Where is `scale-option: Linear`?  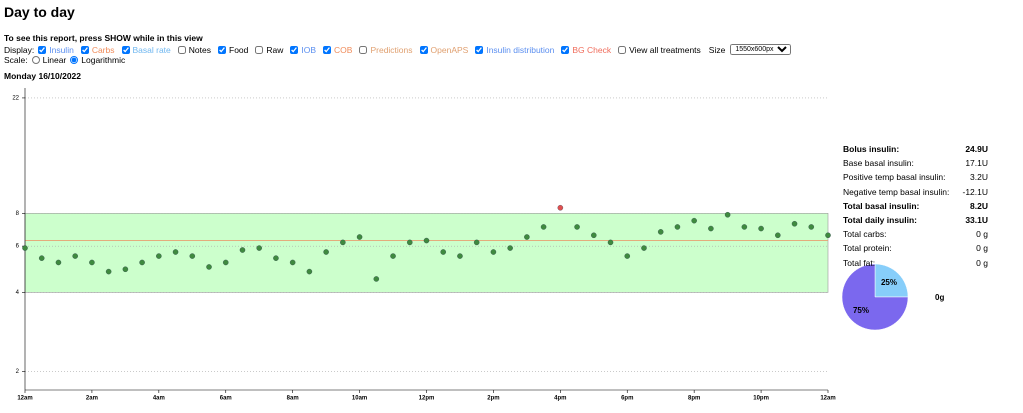 scale-option: Linear is located at coordinates (54, 60).